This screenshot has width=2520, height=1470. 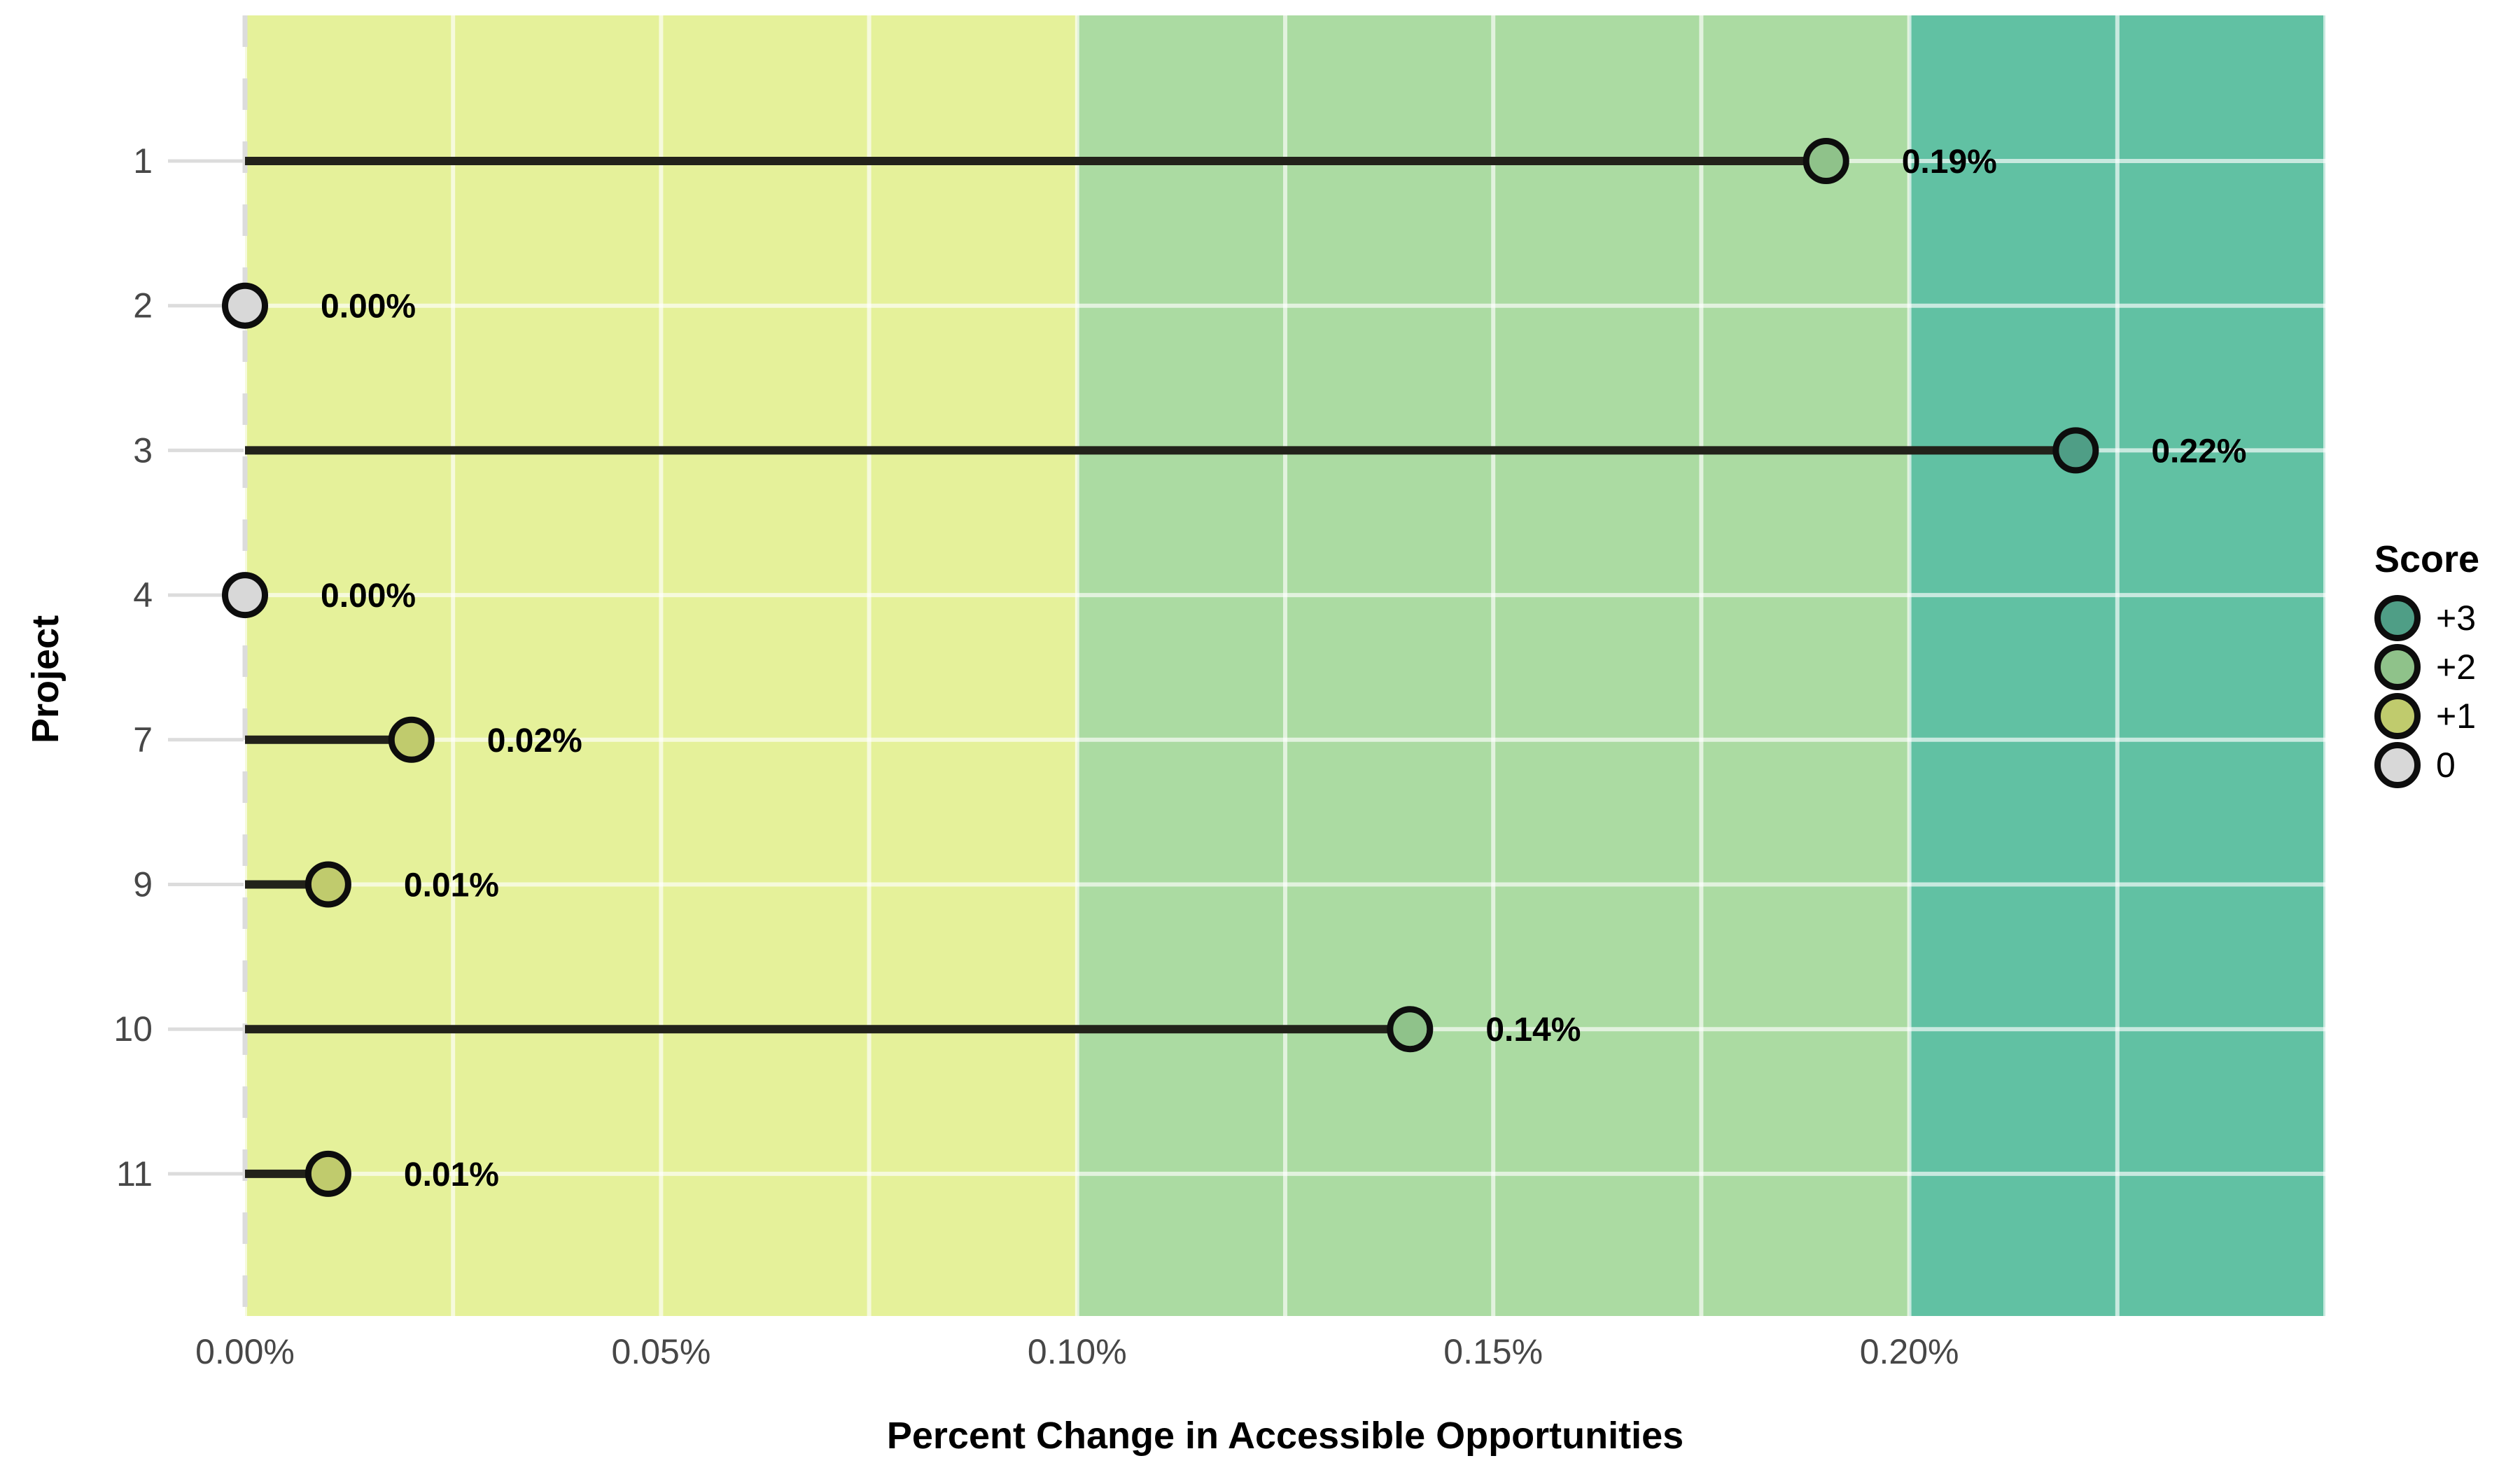 What do you see at coordinates (2456, 667) in the screenshot?
I see `legend-item-label: +2` at bounding box center [2456, 667].